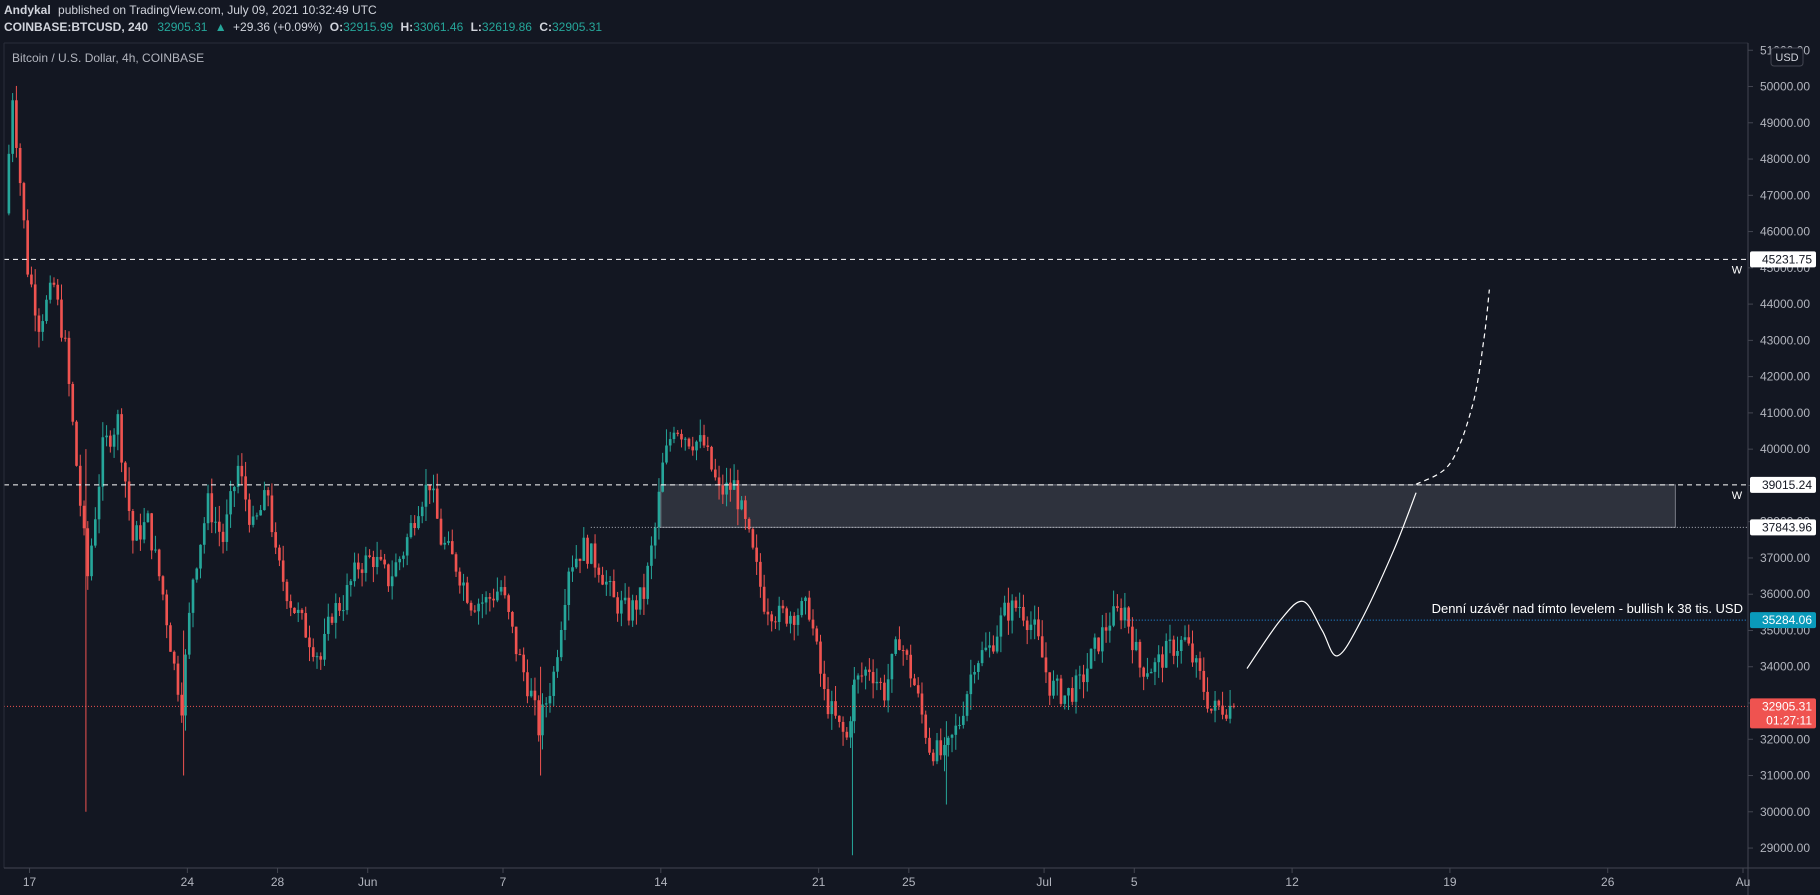 Image resolution: width=1820 pixels, height=895 pixels. I want to click on currency-button: USD, so click(1787, 57).